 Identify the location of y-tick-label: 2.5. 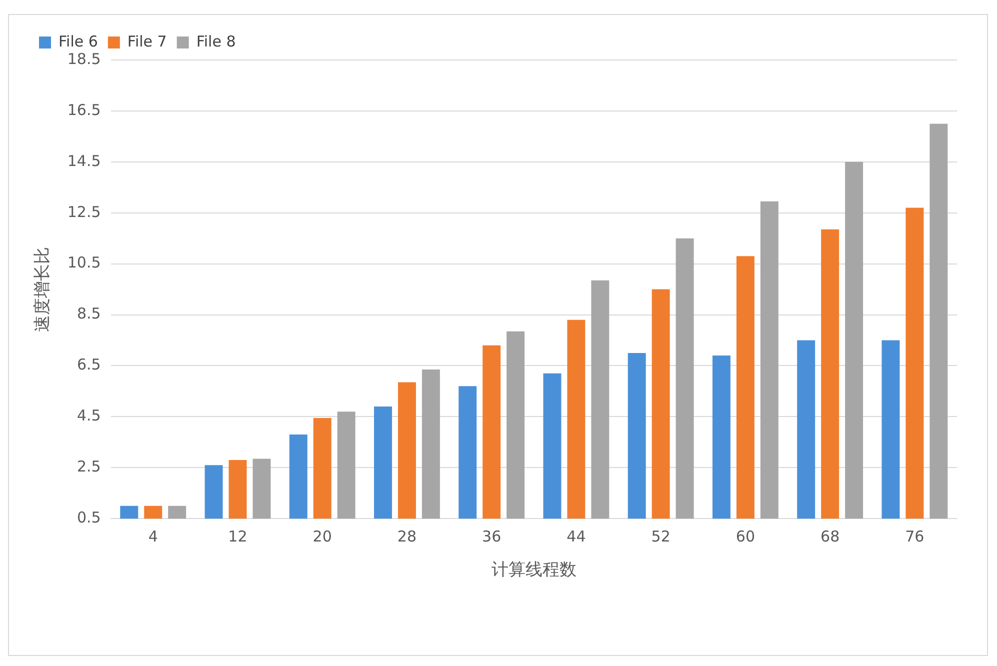
(88, 467).